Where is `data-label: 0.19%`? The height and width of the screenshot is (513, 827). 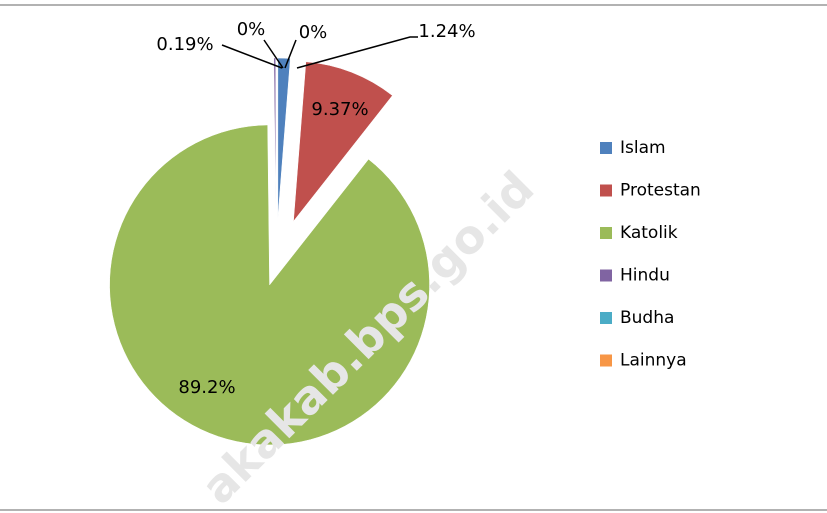 data-label: 0.19% is located at coordinates (184, 44).